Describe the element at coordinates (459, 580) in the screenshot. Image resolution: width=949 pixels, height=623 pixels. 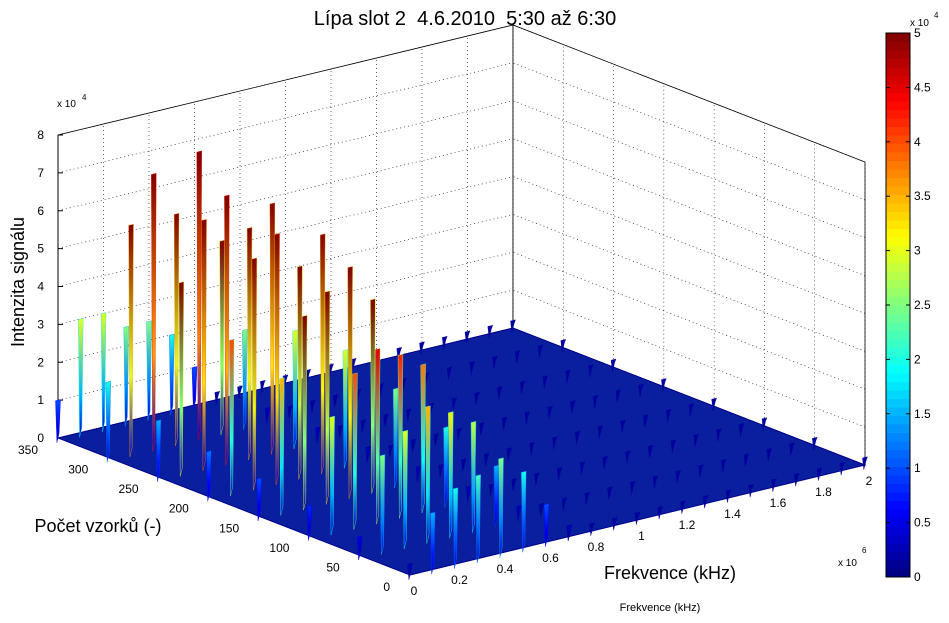
I see `x-tick-label: 0.2` at that location.